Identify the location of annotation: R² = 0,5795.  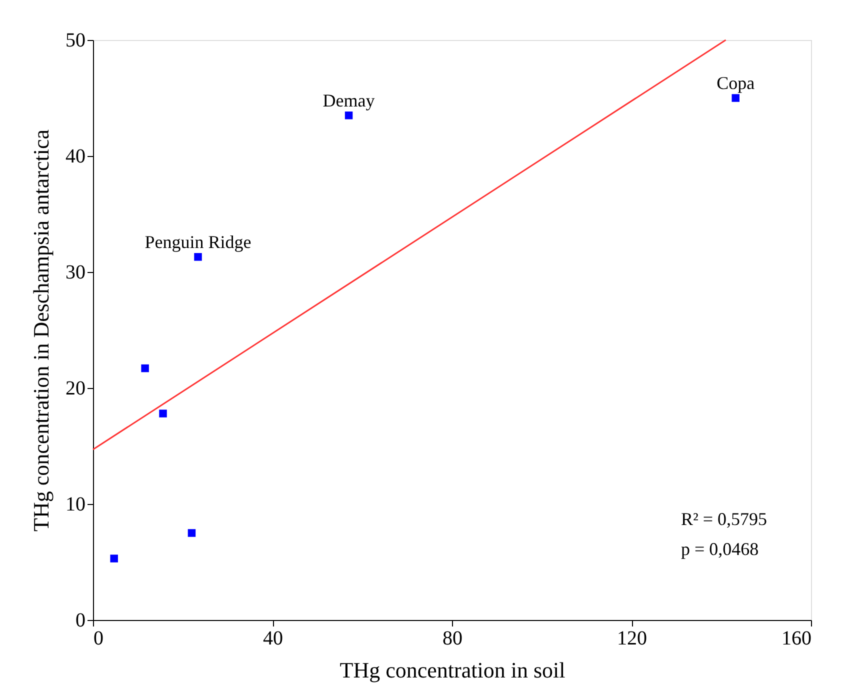
(724, 519).